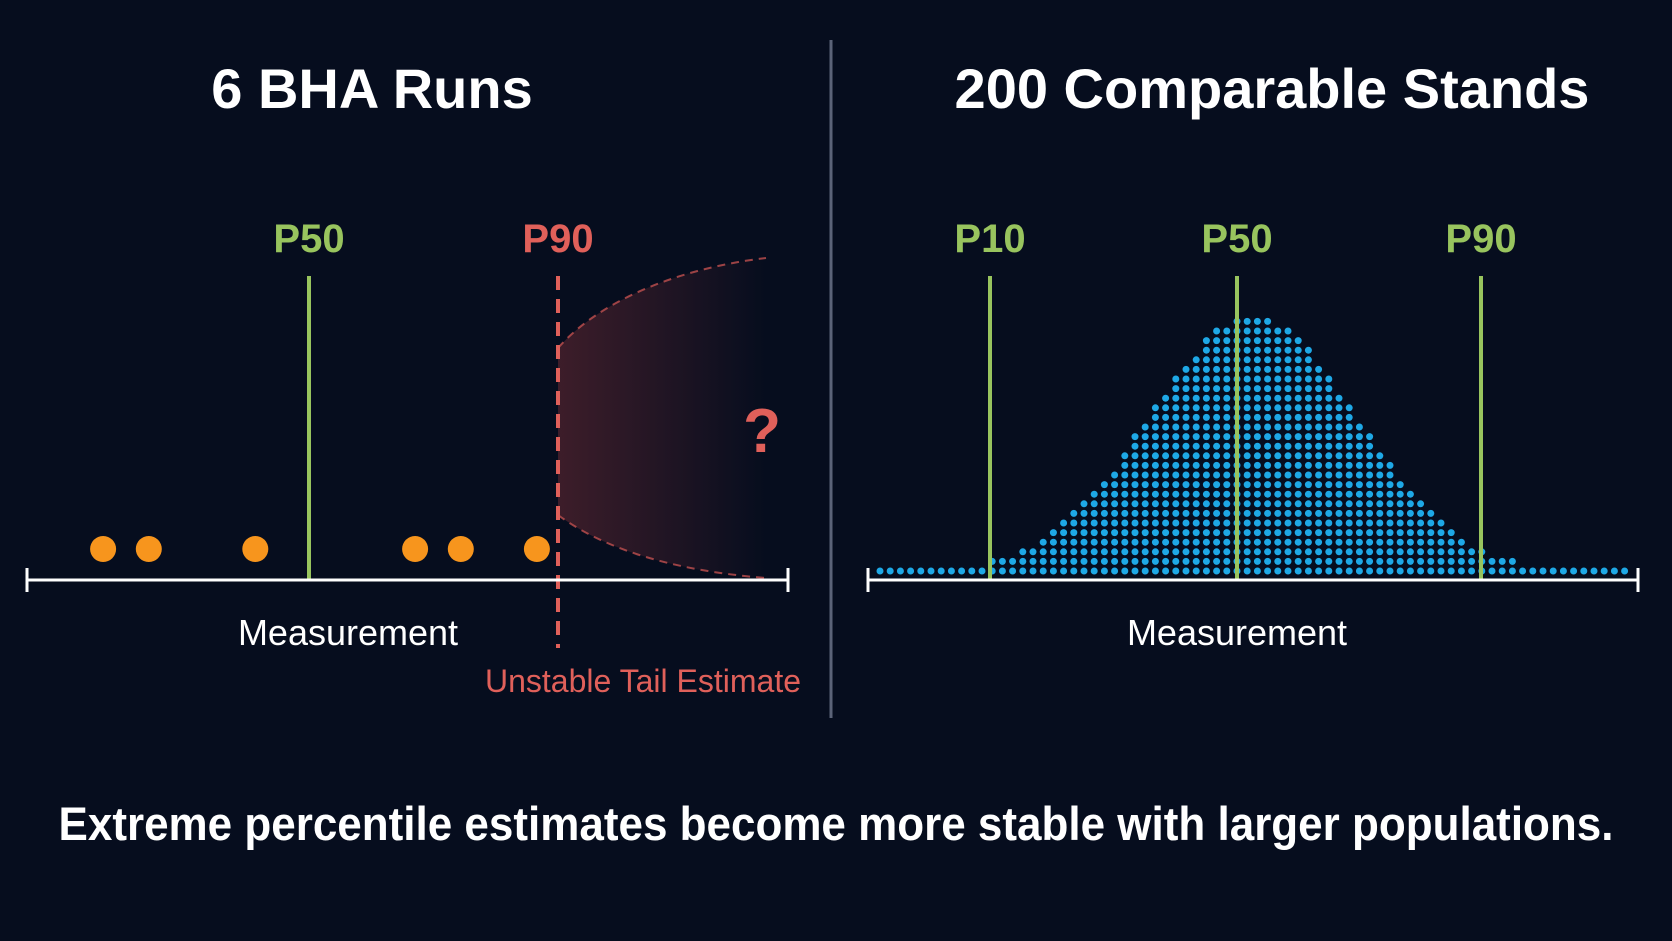 The image size is (1672, 941). Describe the element at coordinates (1272, 88) in the screenshot. I see `right-panel-title: 200 Comparable Stands` at that location.